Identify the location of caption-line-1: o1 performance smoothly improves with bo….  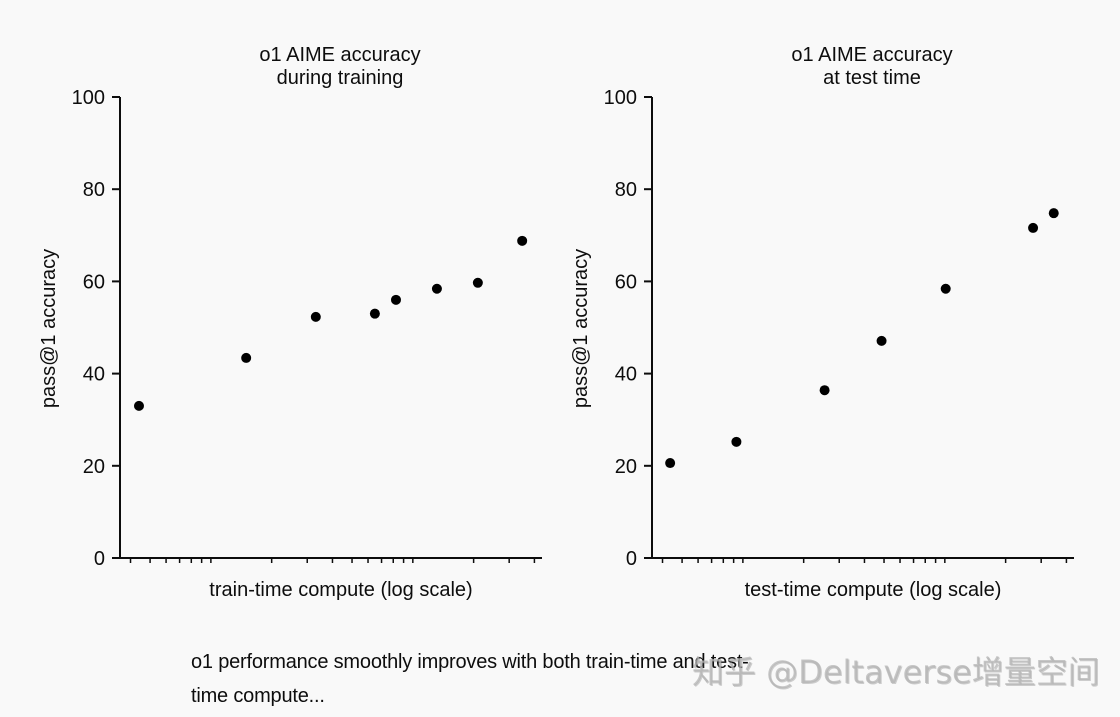
(470, 662).